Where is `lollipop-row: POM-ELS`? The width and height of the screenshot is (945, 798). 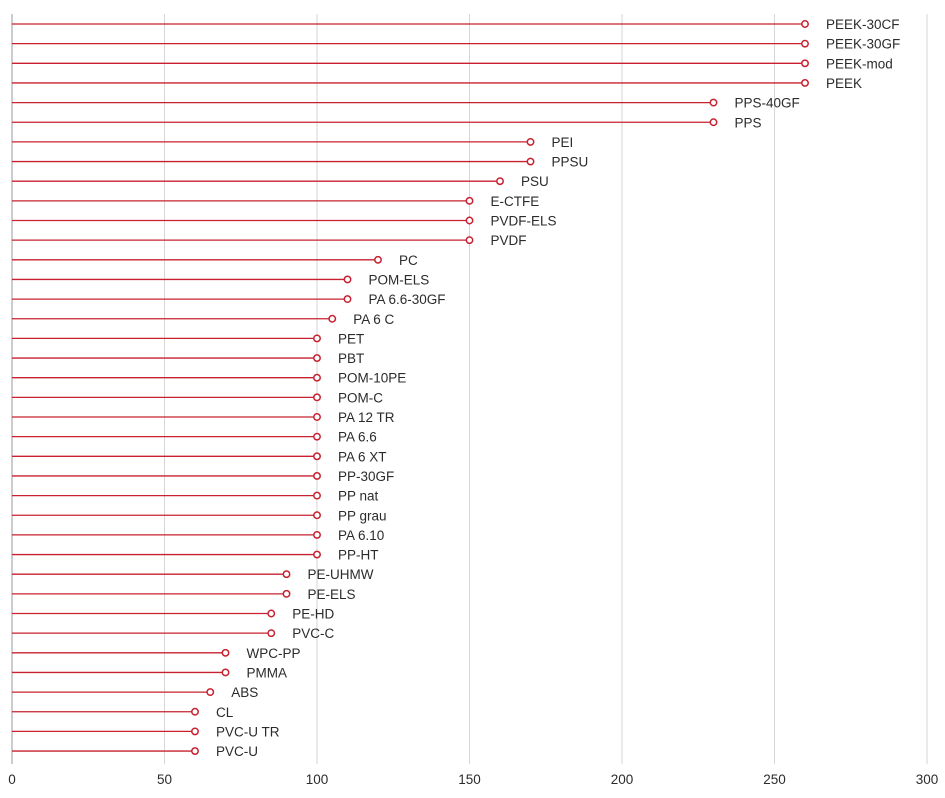
lollipop-row: POM-ELS is located at coordinates (220, 279).